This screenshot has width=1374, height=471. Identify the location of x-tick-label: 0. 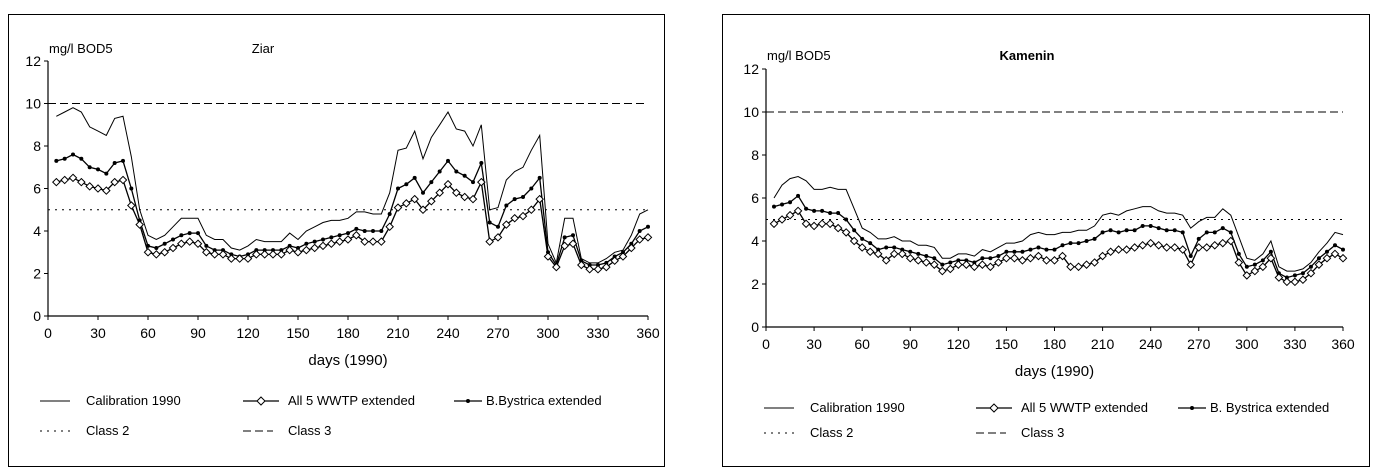
(48, 333).